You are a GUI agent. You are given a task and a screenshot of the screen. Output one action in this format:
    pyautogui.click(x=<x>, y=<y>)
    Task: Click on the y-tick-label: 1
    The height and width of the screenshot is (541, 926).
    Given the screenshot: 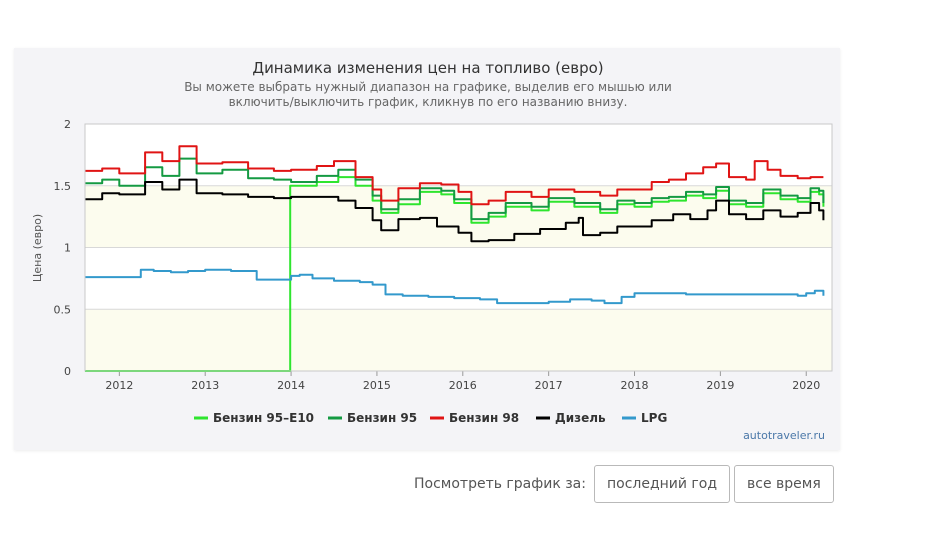 What is the action you would take?
    pyautogui.click(x=67, y=248)
    